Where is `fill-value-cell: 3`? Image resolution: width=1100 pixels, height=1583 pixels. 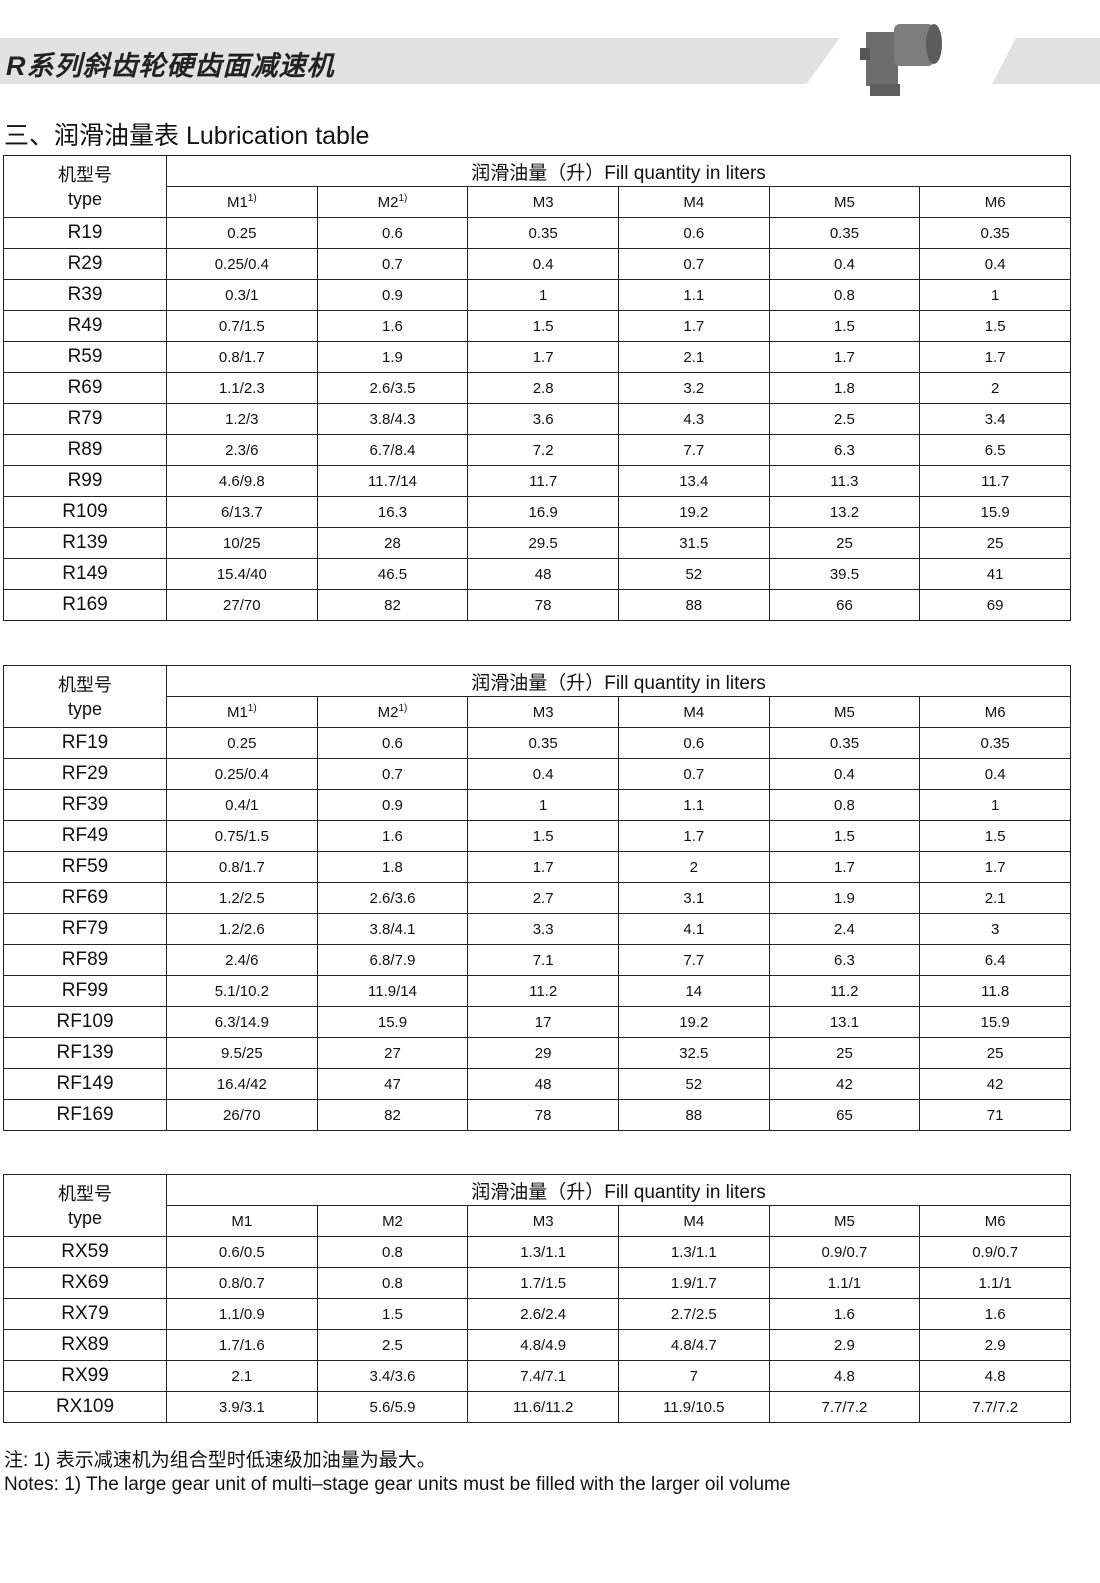 fill-value-cell: 3 is located at coordinates (995, 929).